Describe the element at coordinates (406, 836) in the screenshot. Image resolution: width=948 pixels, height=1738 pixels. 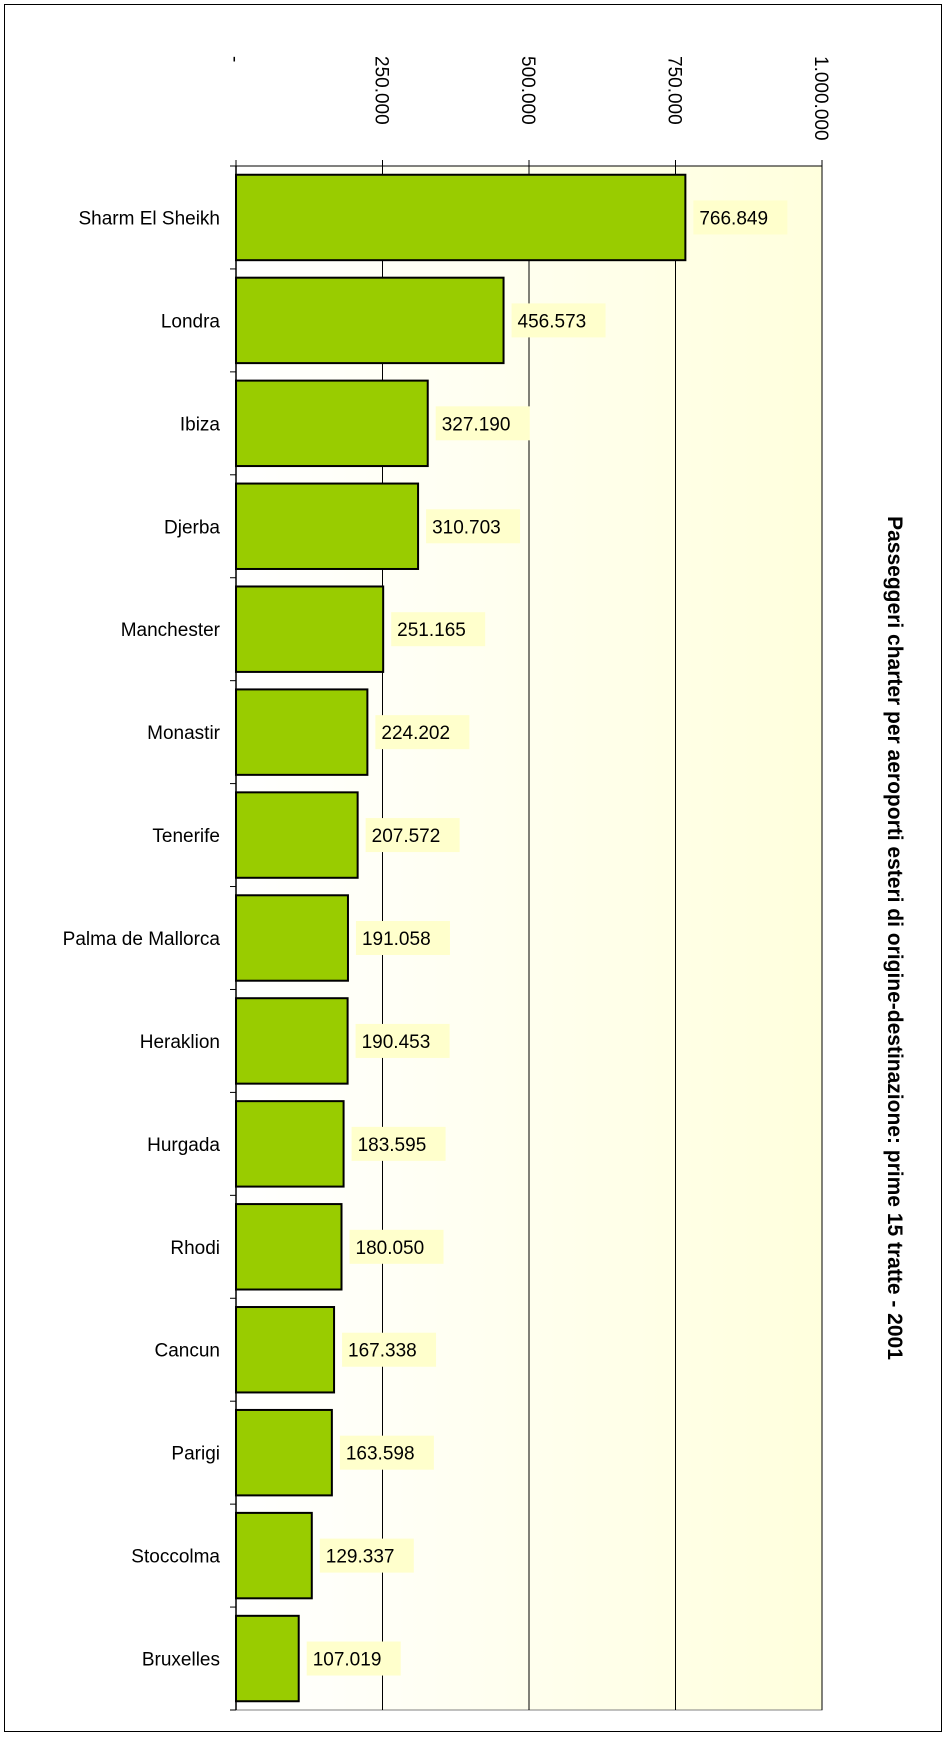
I see `value-label: 207.572` at that location.